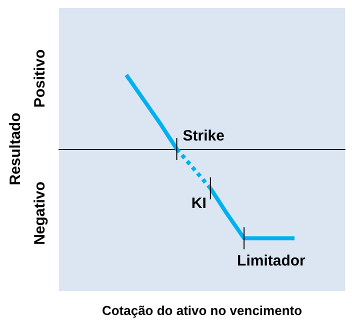  Describe the element at coordinates (40, 213) in the screenshot. I see `text: Negativo` at that location.